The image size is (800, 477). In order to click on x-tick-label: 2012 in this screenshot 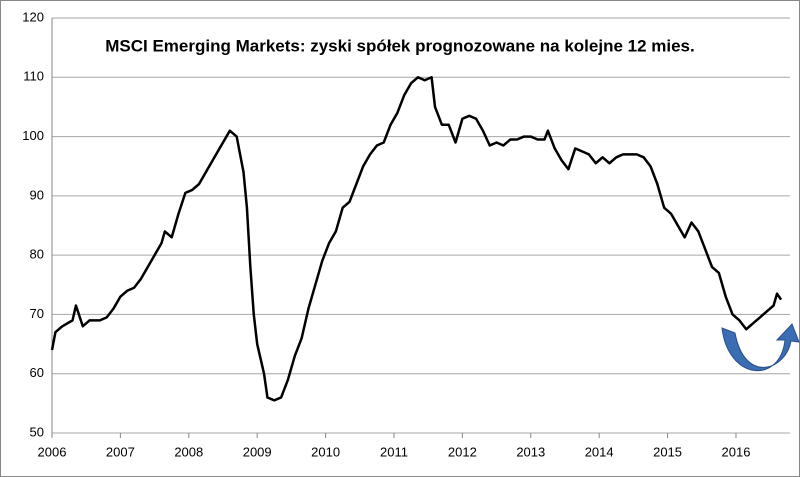, I will do `click(462, 451)`.